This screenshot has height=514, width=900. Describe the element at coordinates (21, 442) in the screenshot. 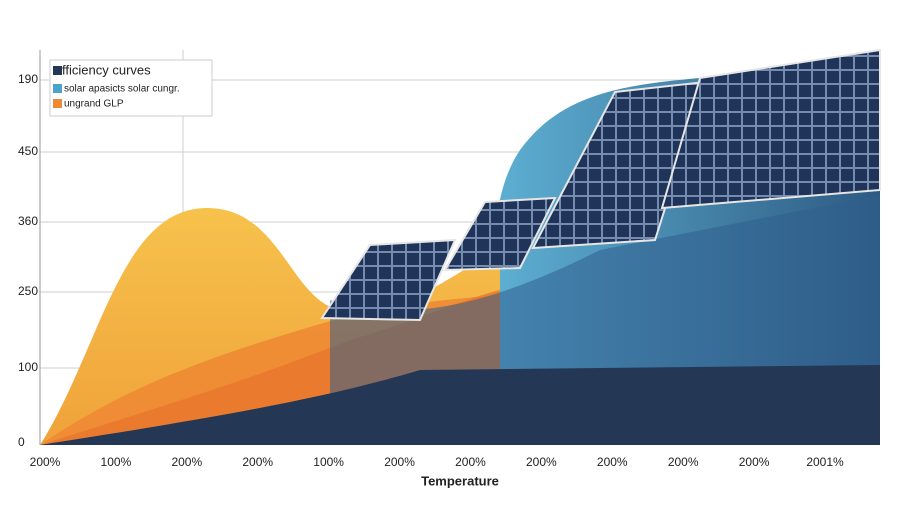

I see `y-label: 0` at that location.